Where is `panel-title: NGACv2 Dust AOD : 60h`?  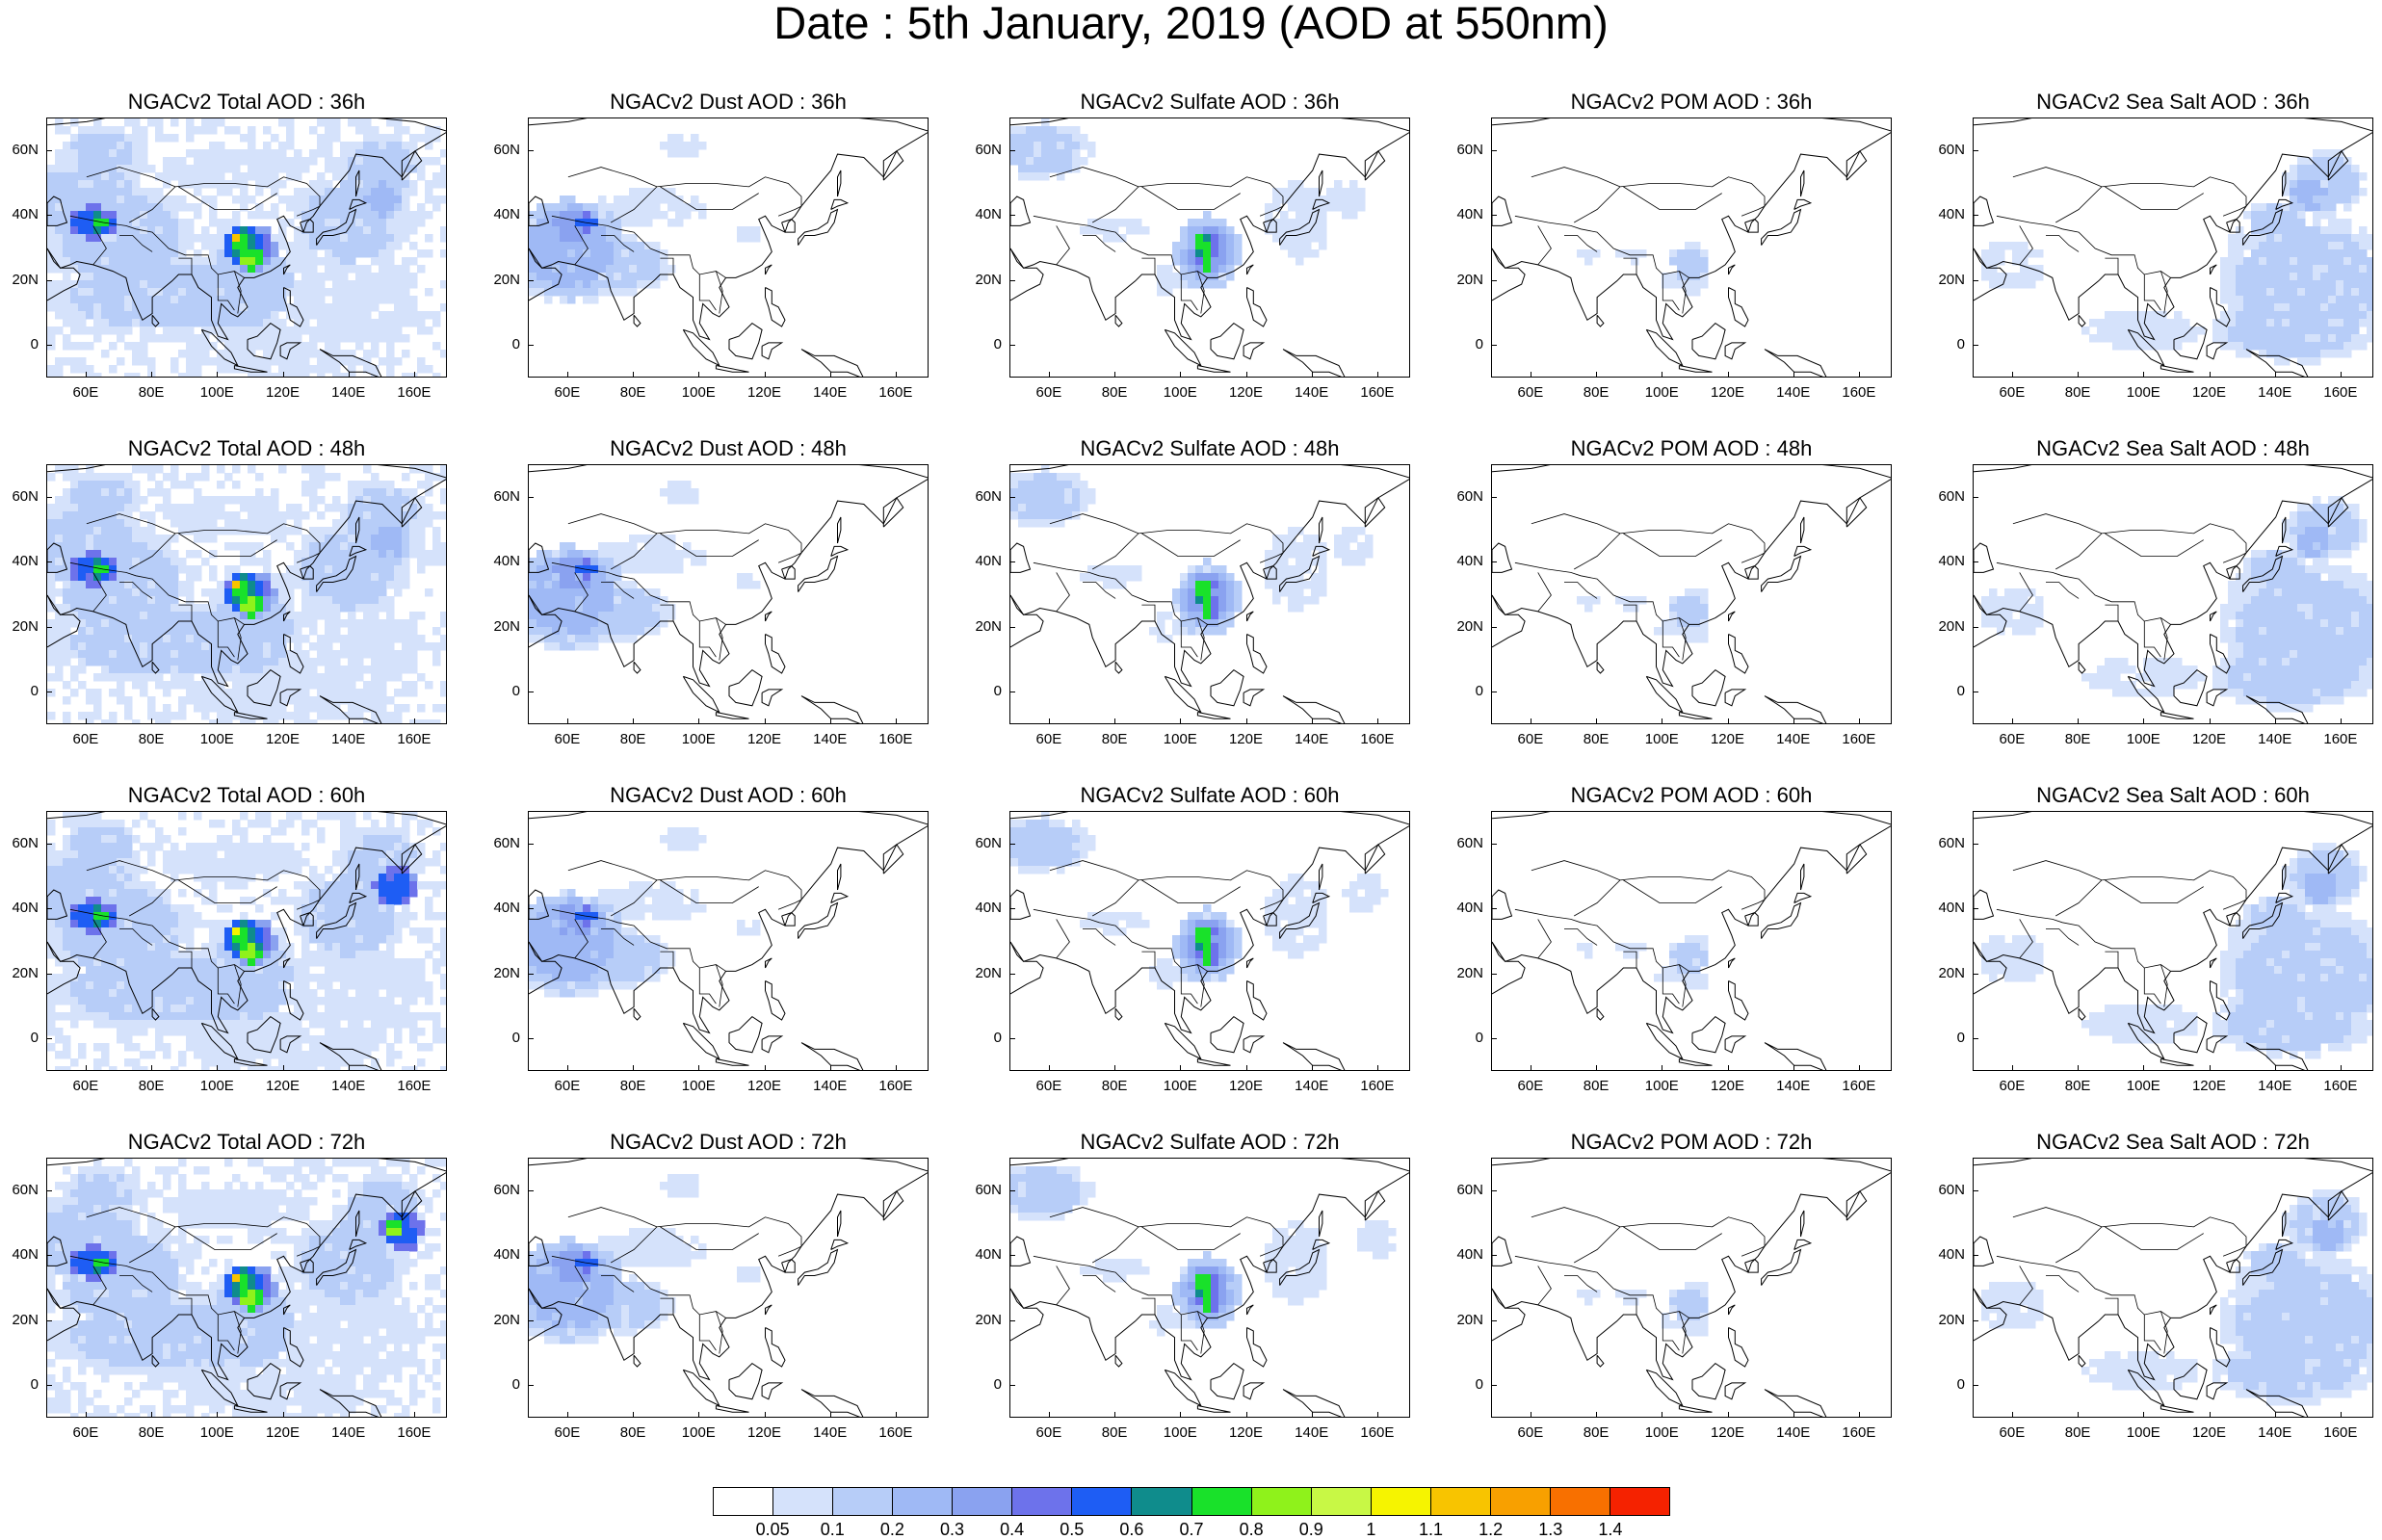
panel-title: NGACv2 Dust AOD : 60h is located at coordinates (729, 795).